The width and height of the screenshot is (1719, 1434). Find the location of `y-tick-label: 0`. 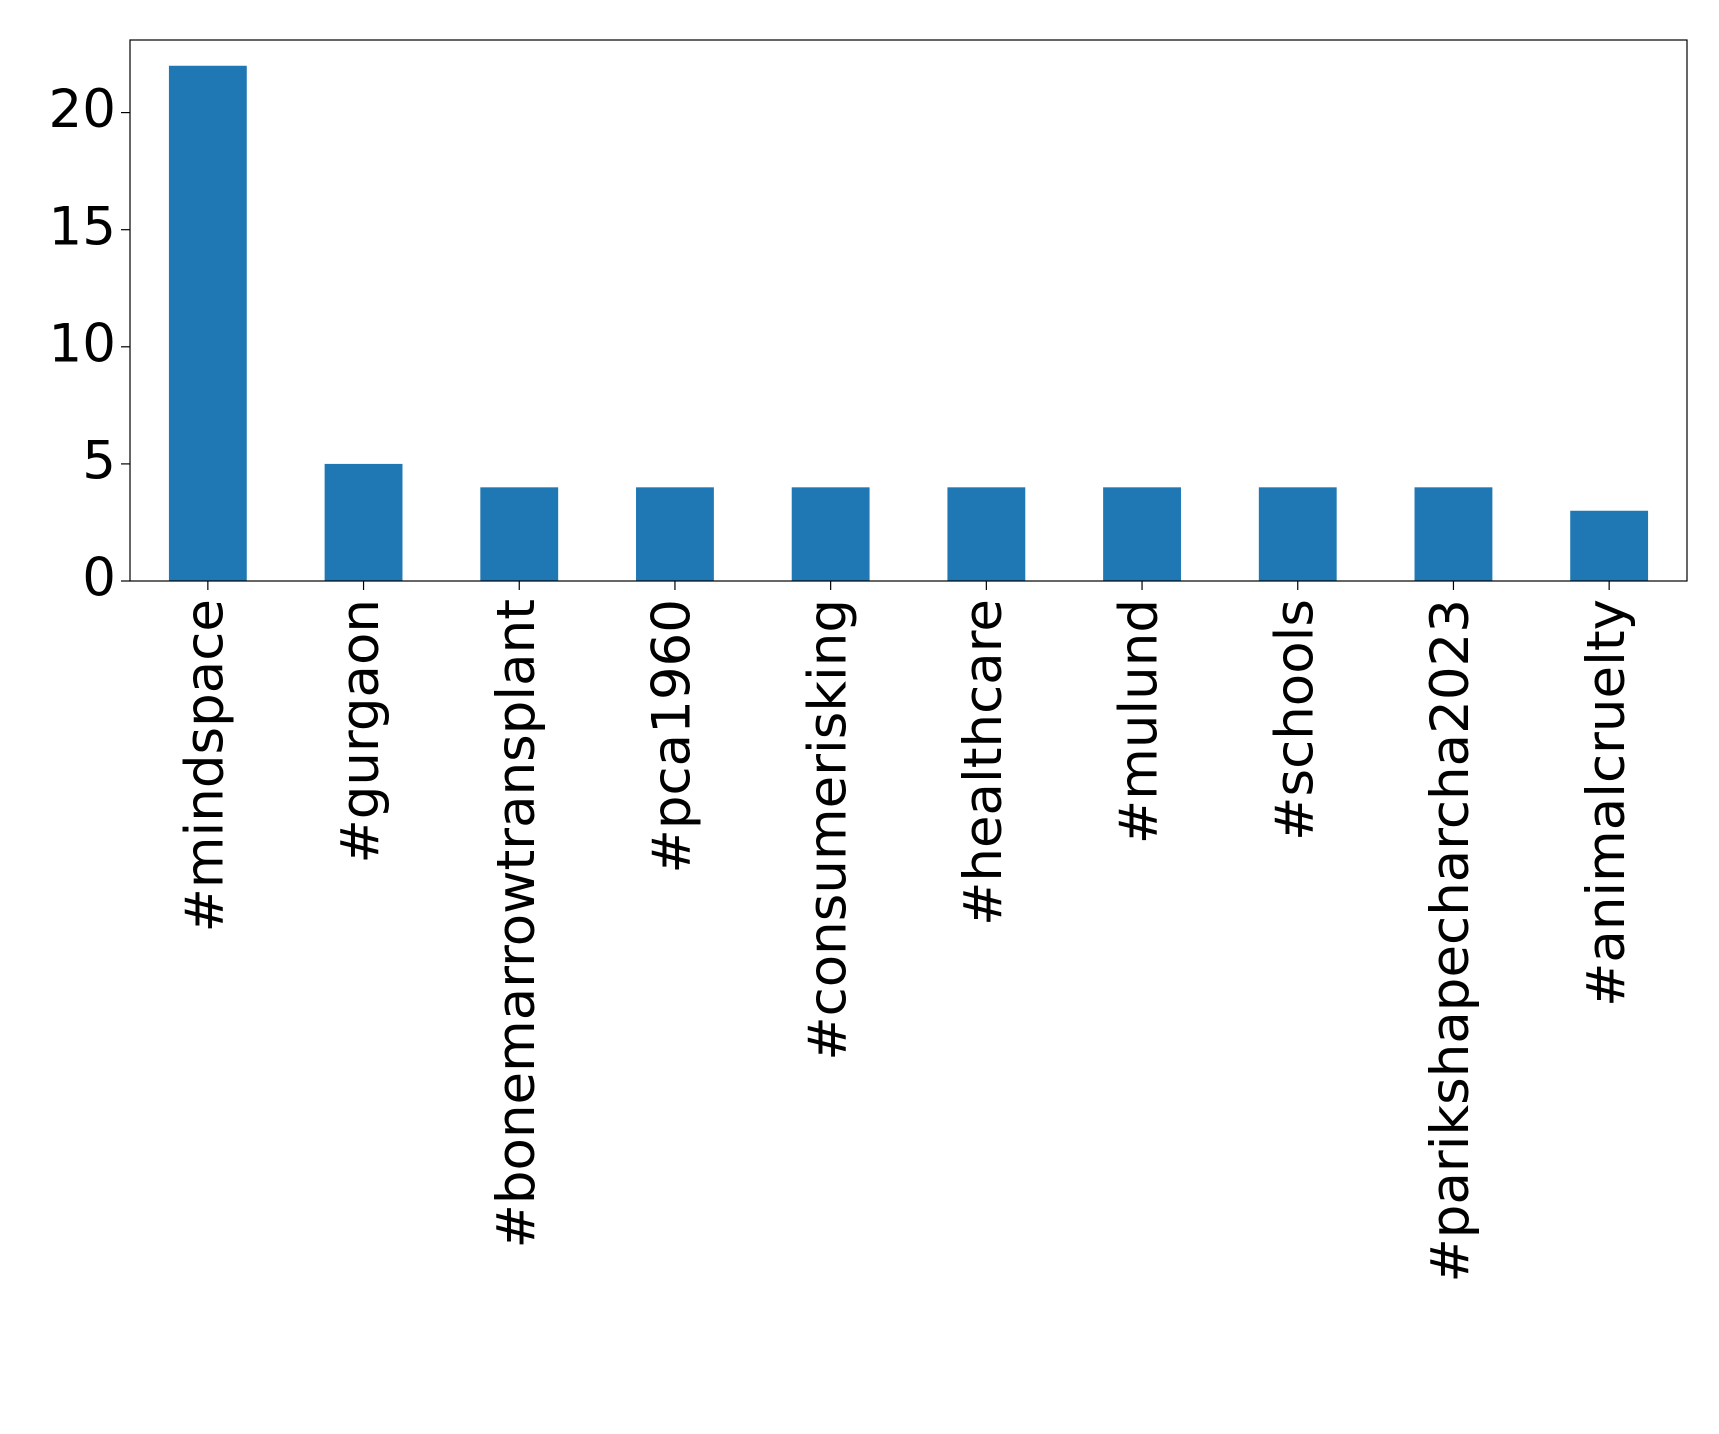

y-tick-label: 0 is located at coordinates (99, 578).